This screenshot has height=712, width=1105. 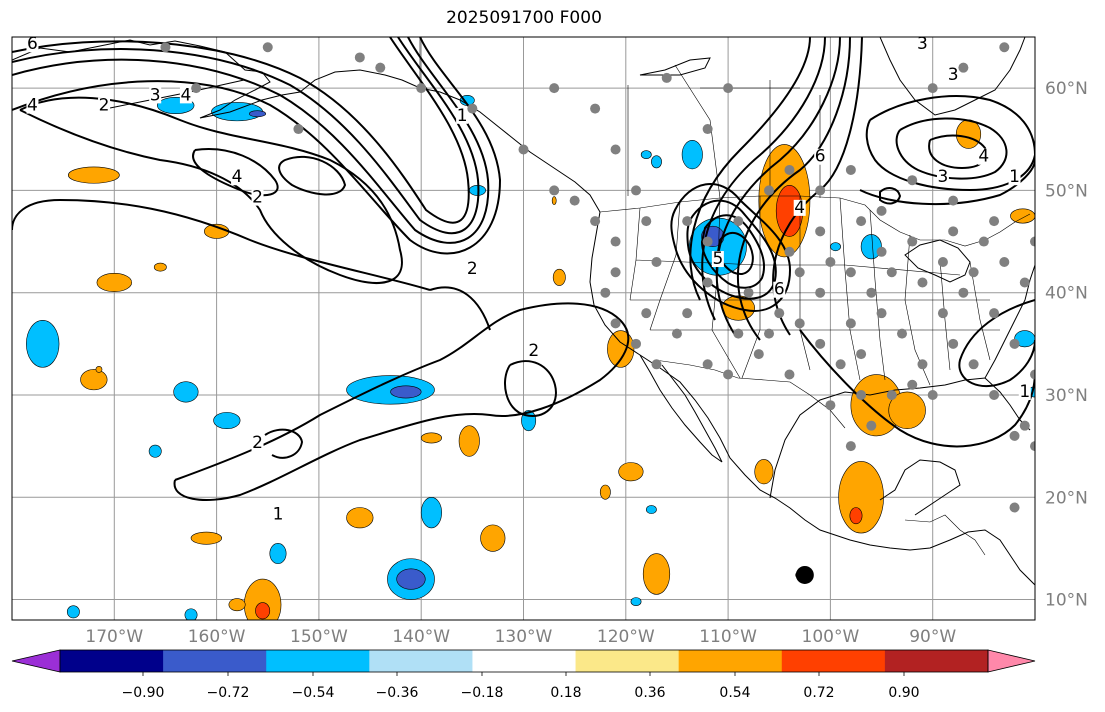 What do you see at coordinates (217, 637) in the screenshot?
I see `longitude-label: 160°W` at bounding box center [217, 637].